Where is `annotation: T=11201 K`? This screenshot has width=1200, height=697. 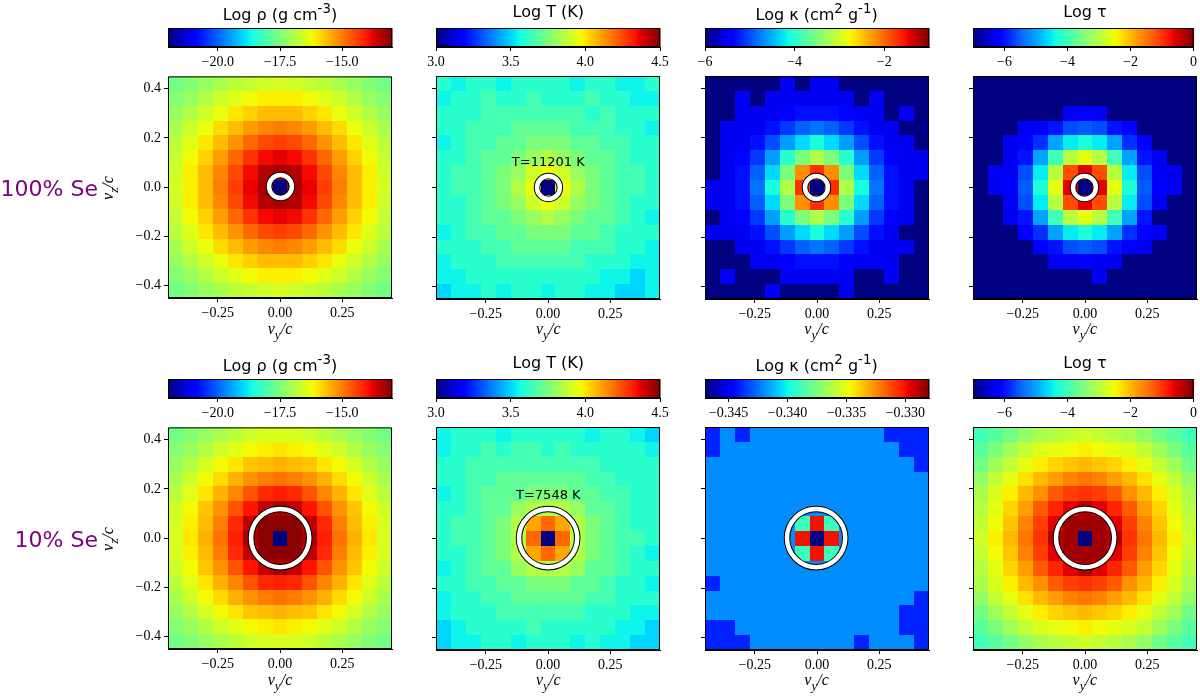
annotation: T=11201 K is located at coordinates (548, 161).